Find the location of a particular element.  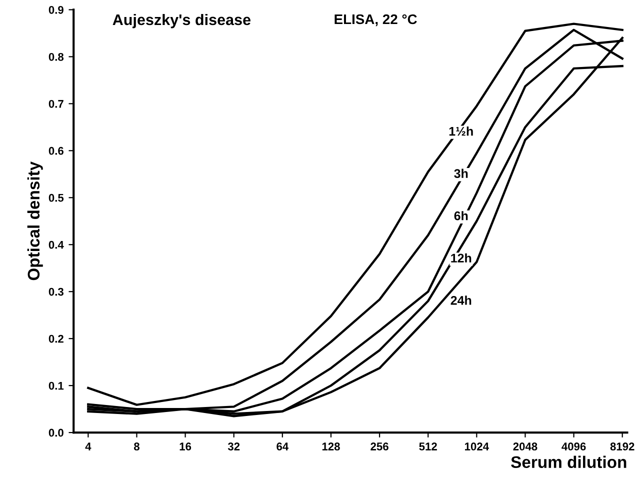

y-tick-label: 0.3 is located at coordinates (56, 292).